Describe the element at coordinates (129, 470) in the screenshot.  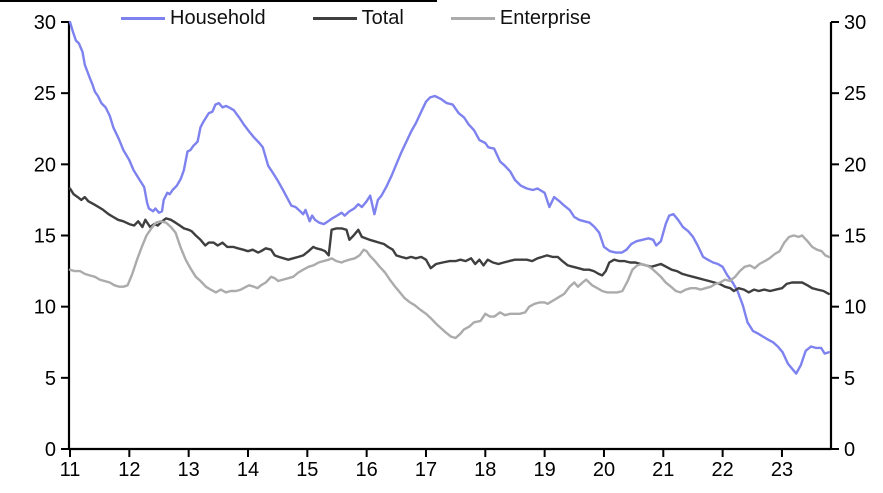
I see `x-axis-tick-label: 12` at that location.